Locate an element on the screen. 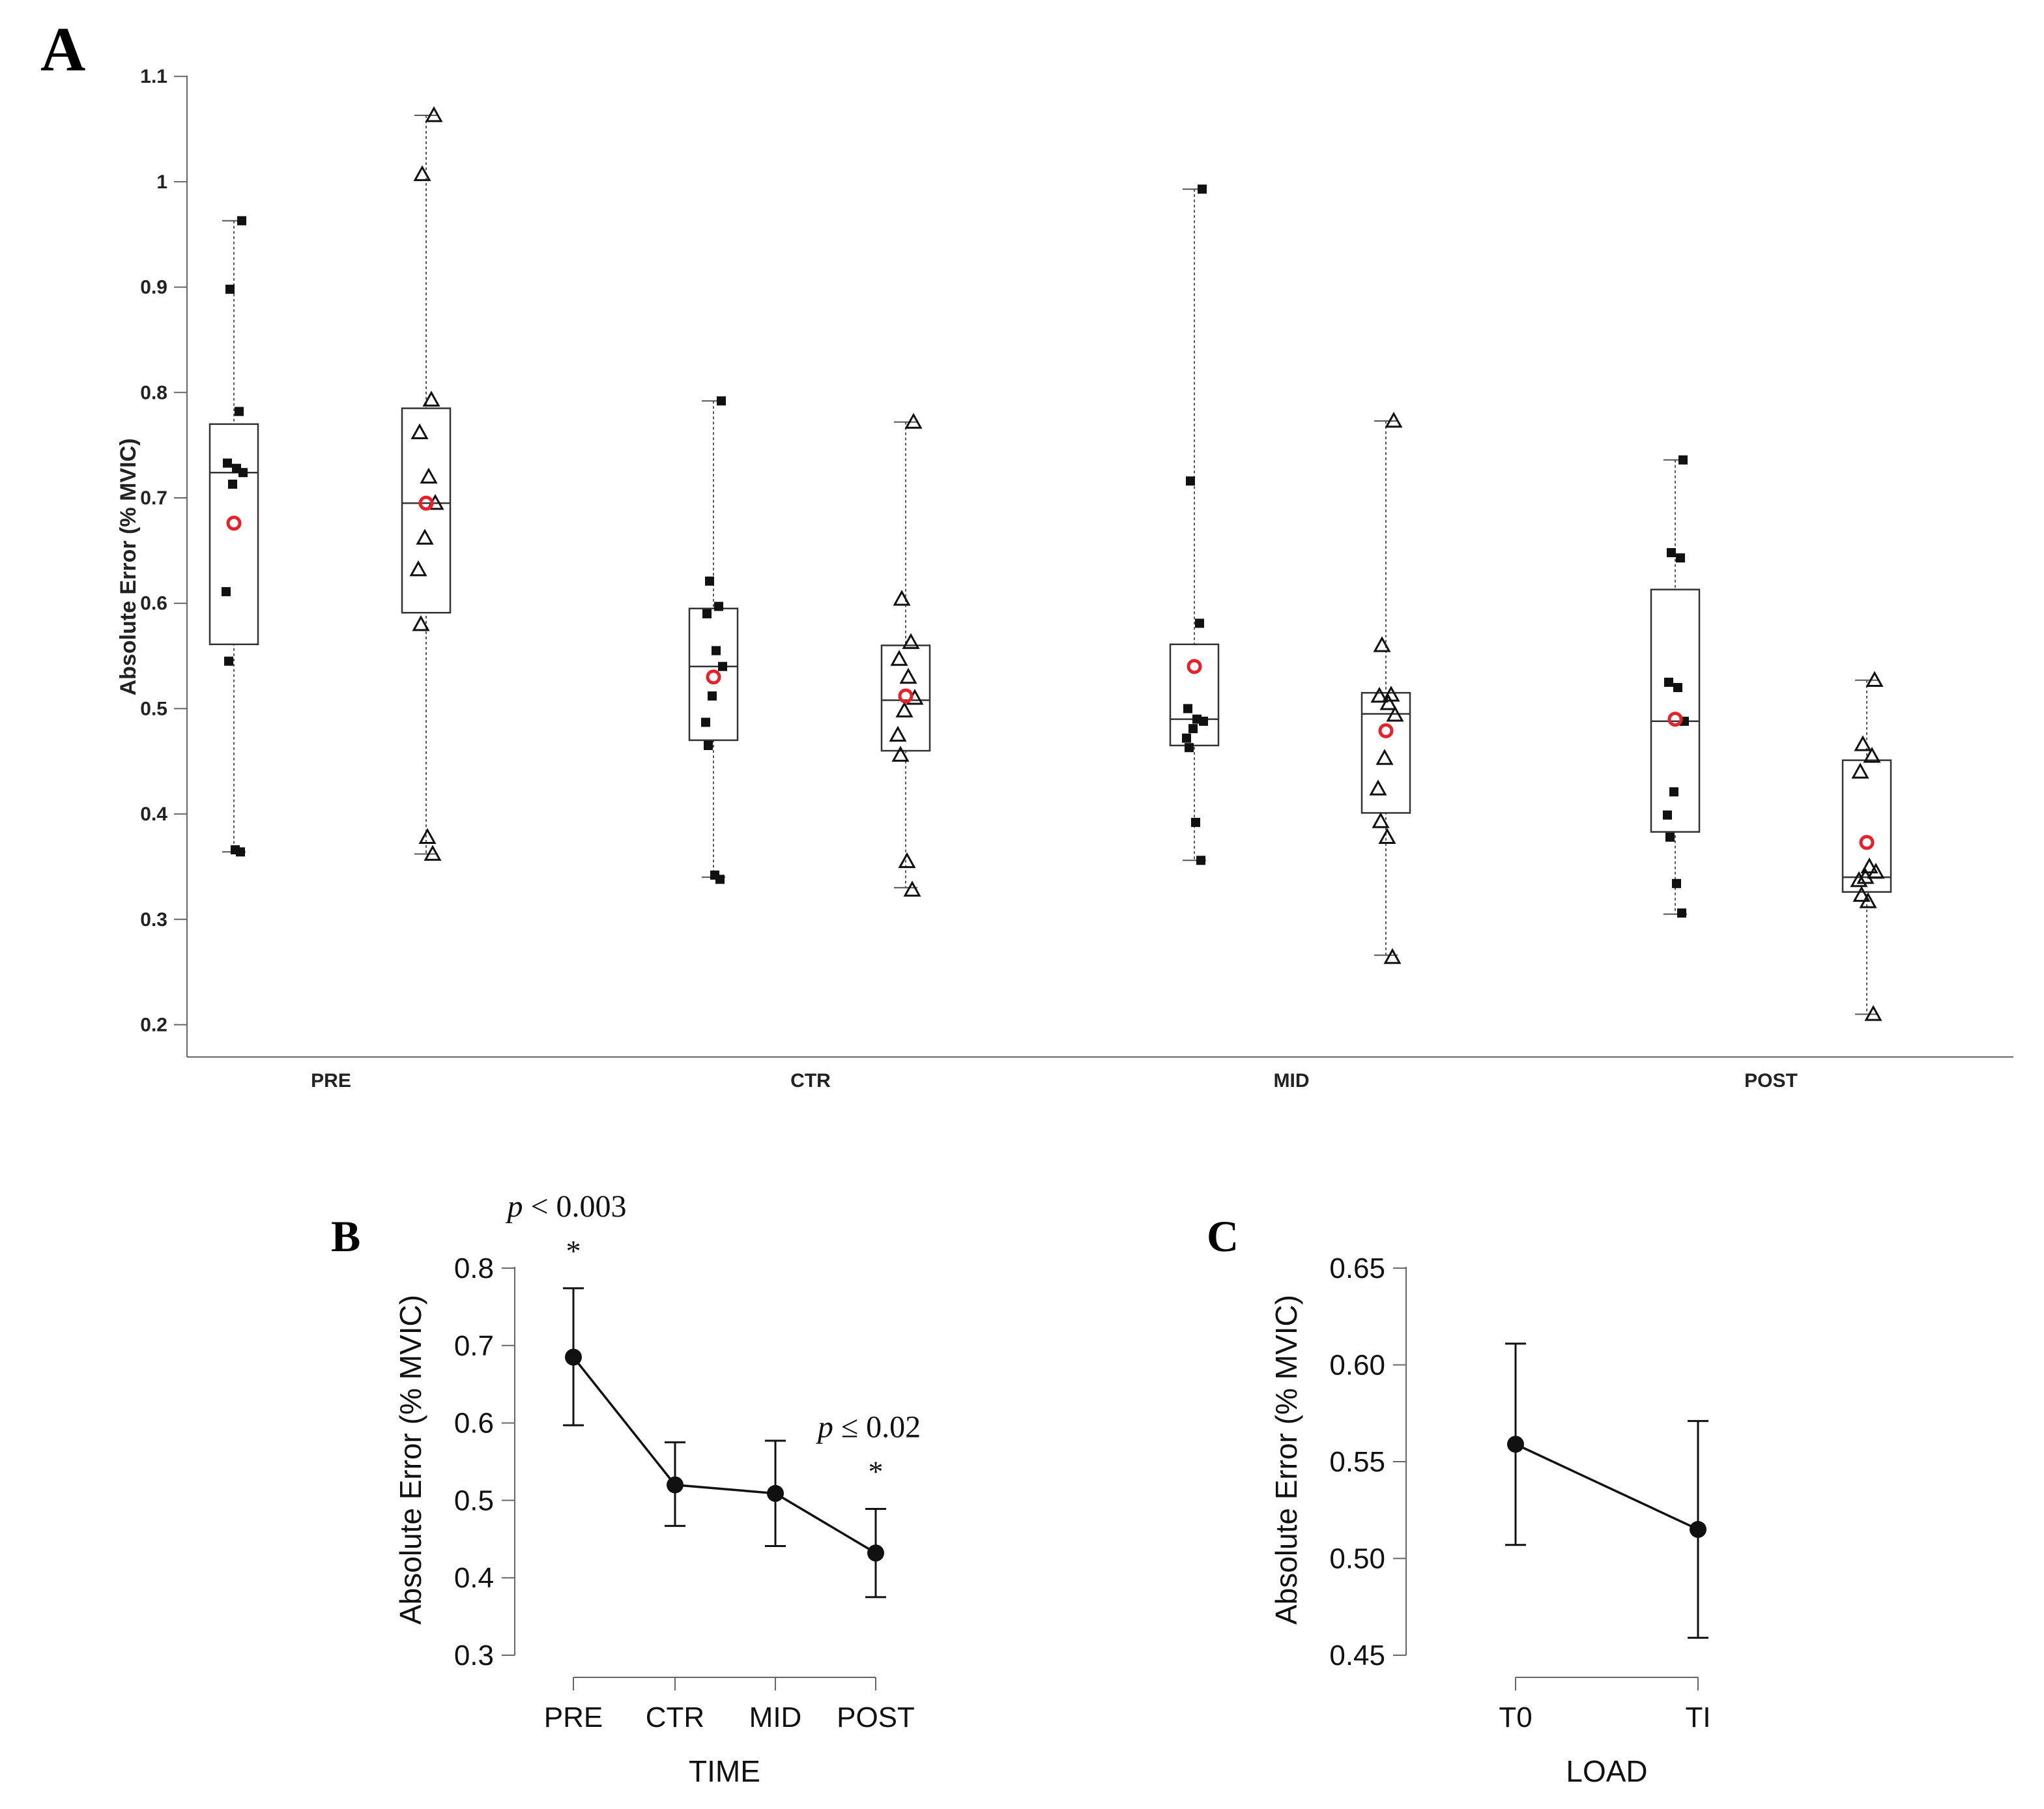  panel-c-x-tick-label: T0 is located at coordinates (1515, 1717).